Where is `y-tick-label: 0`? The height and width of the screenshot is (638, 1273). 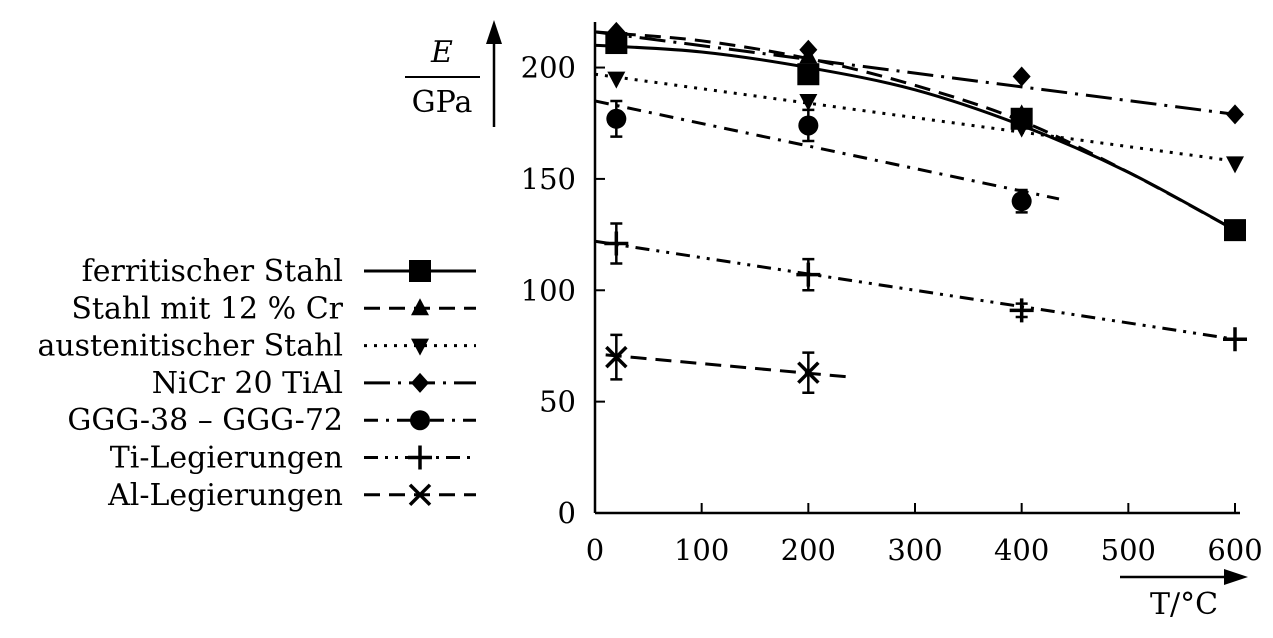
y-tick-label: 0 is located at coordinates (567, 513).